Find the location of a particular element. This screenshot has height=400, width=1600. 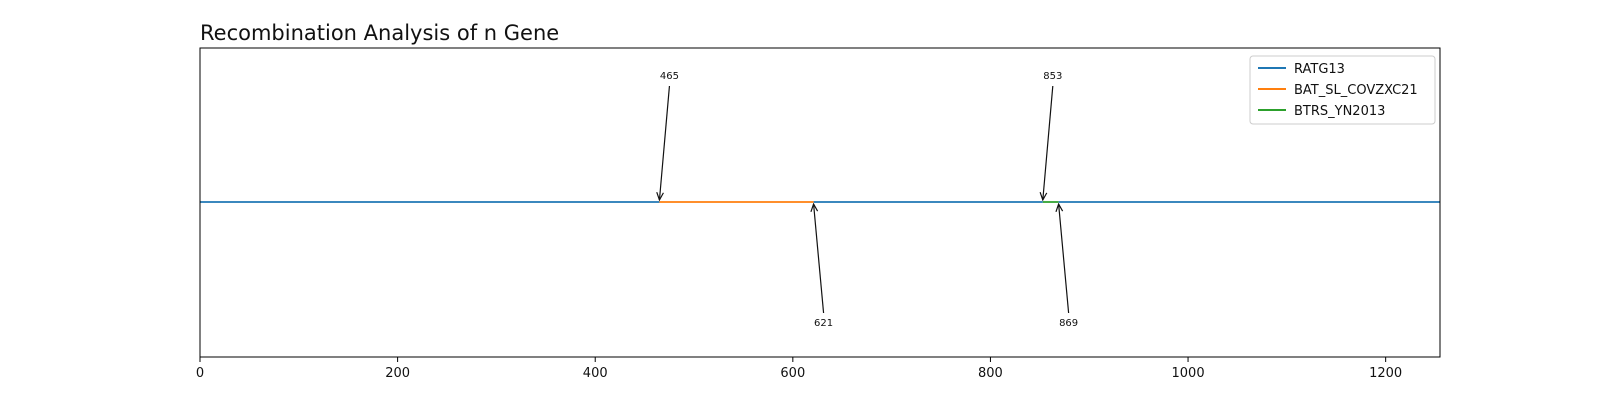

annotation-label-465: 465 is located at coordinates (669, 76).